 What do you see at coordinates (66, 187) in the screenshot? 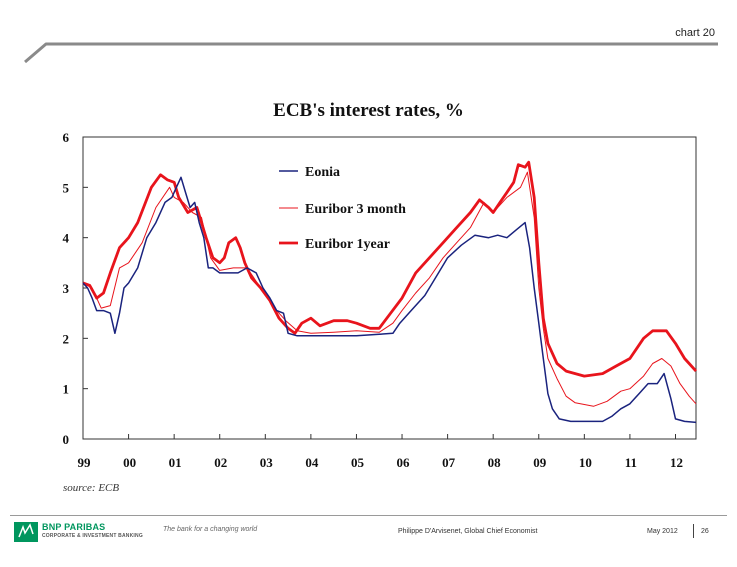
I see `y-tick-label: 5` at bounding box center [66, 187].